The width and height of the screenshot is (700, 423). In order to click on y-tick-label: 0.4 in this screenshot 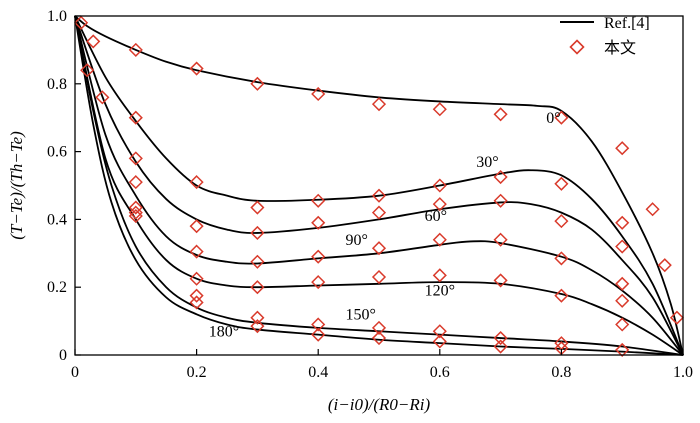, I will do `click(57, 219)`.